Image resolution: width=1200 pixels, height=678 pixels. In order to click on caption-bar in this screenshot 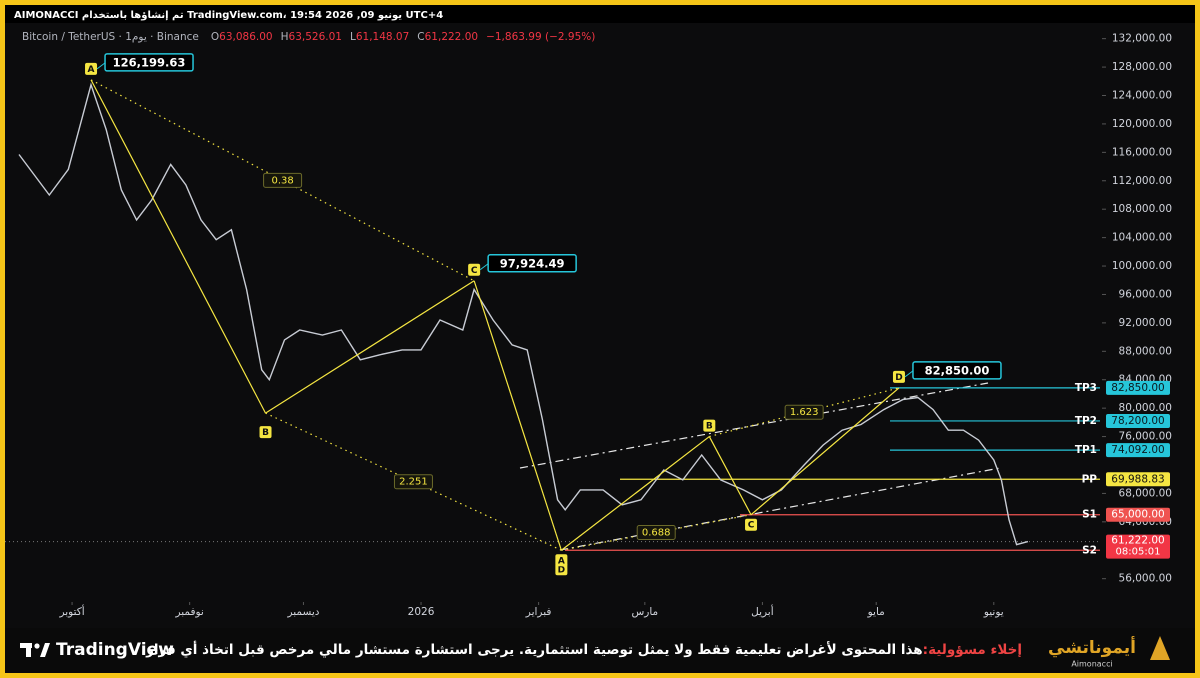, I will do `click(600, 14)`.